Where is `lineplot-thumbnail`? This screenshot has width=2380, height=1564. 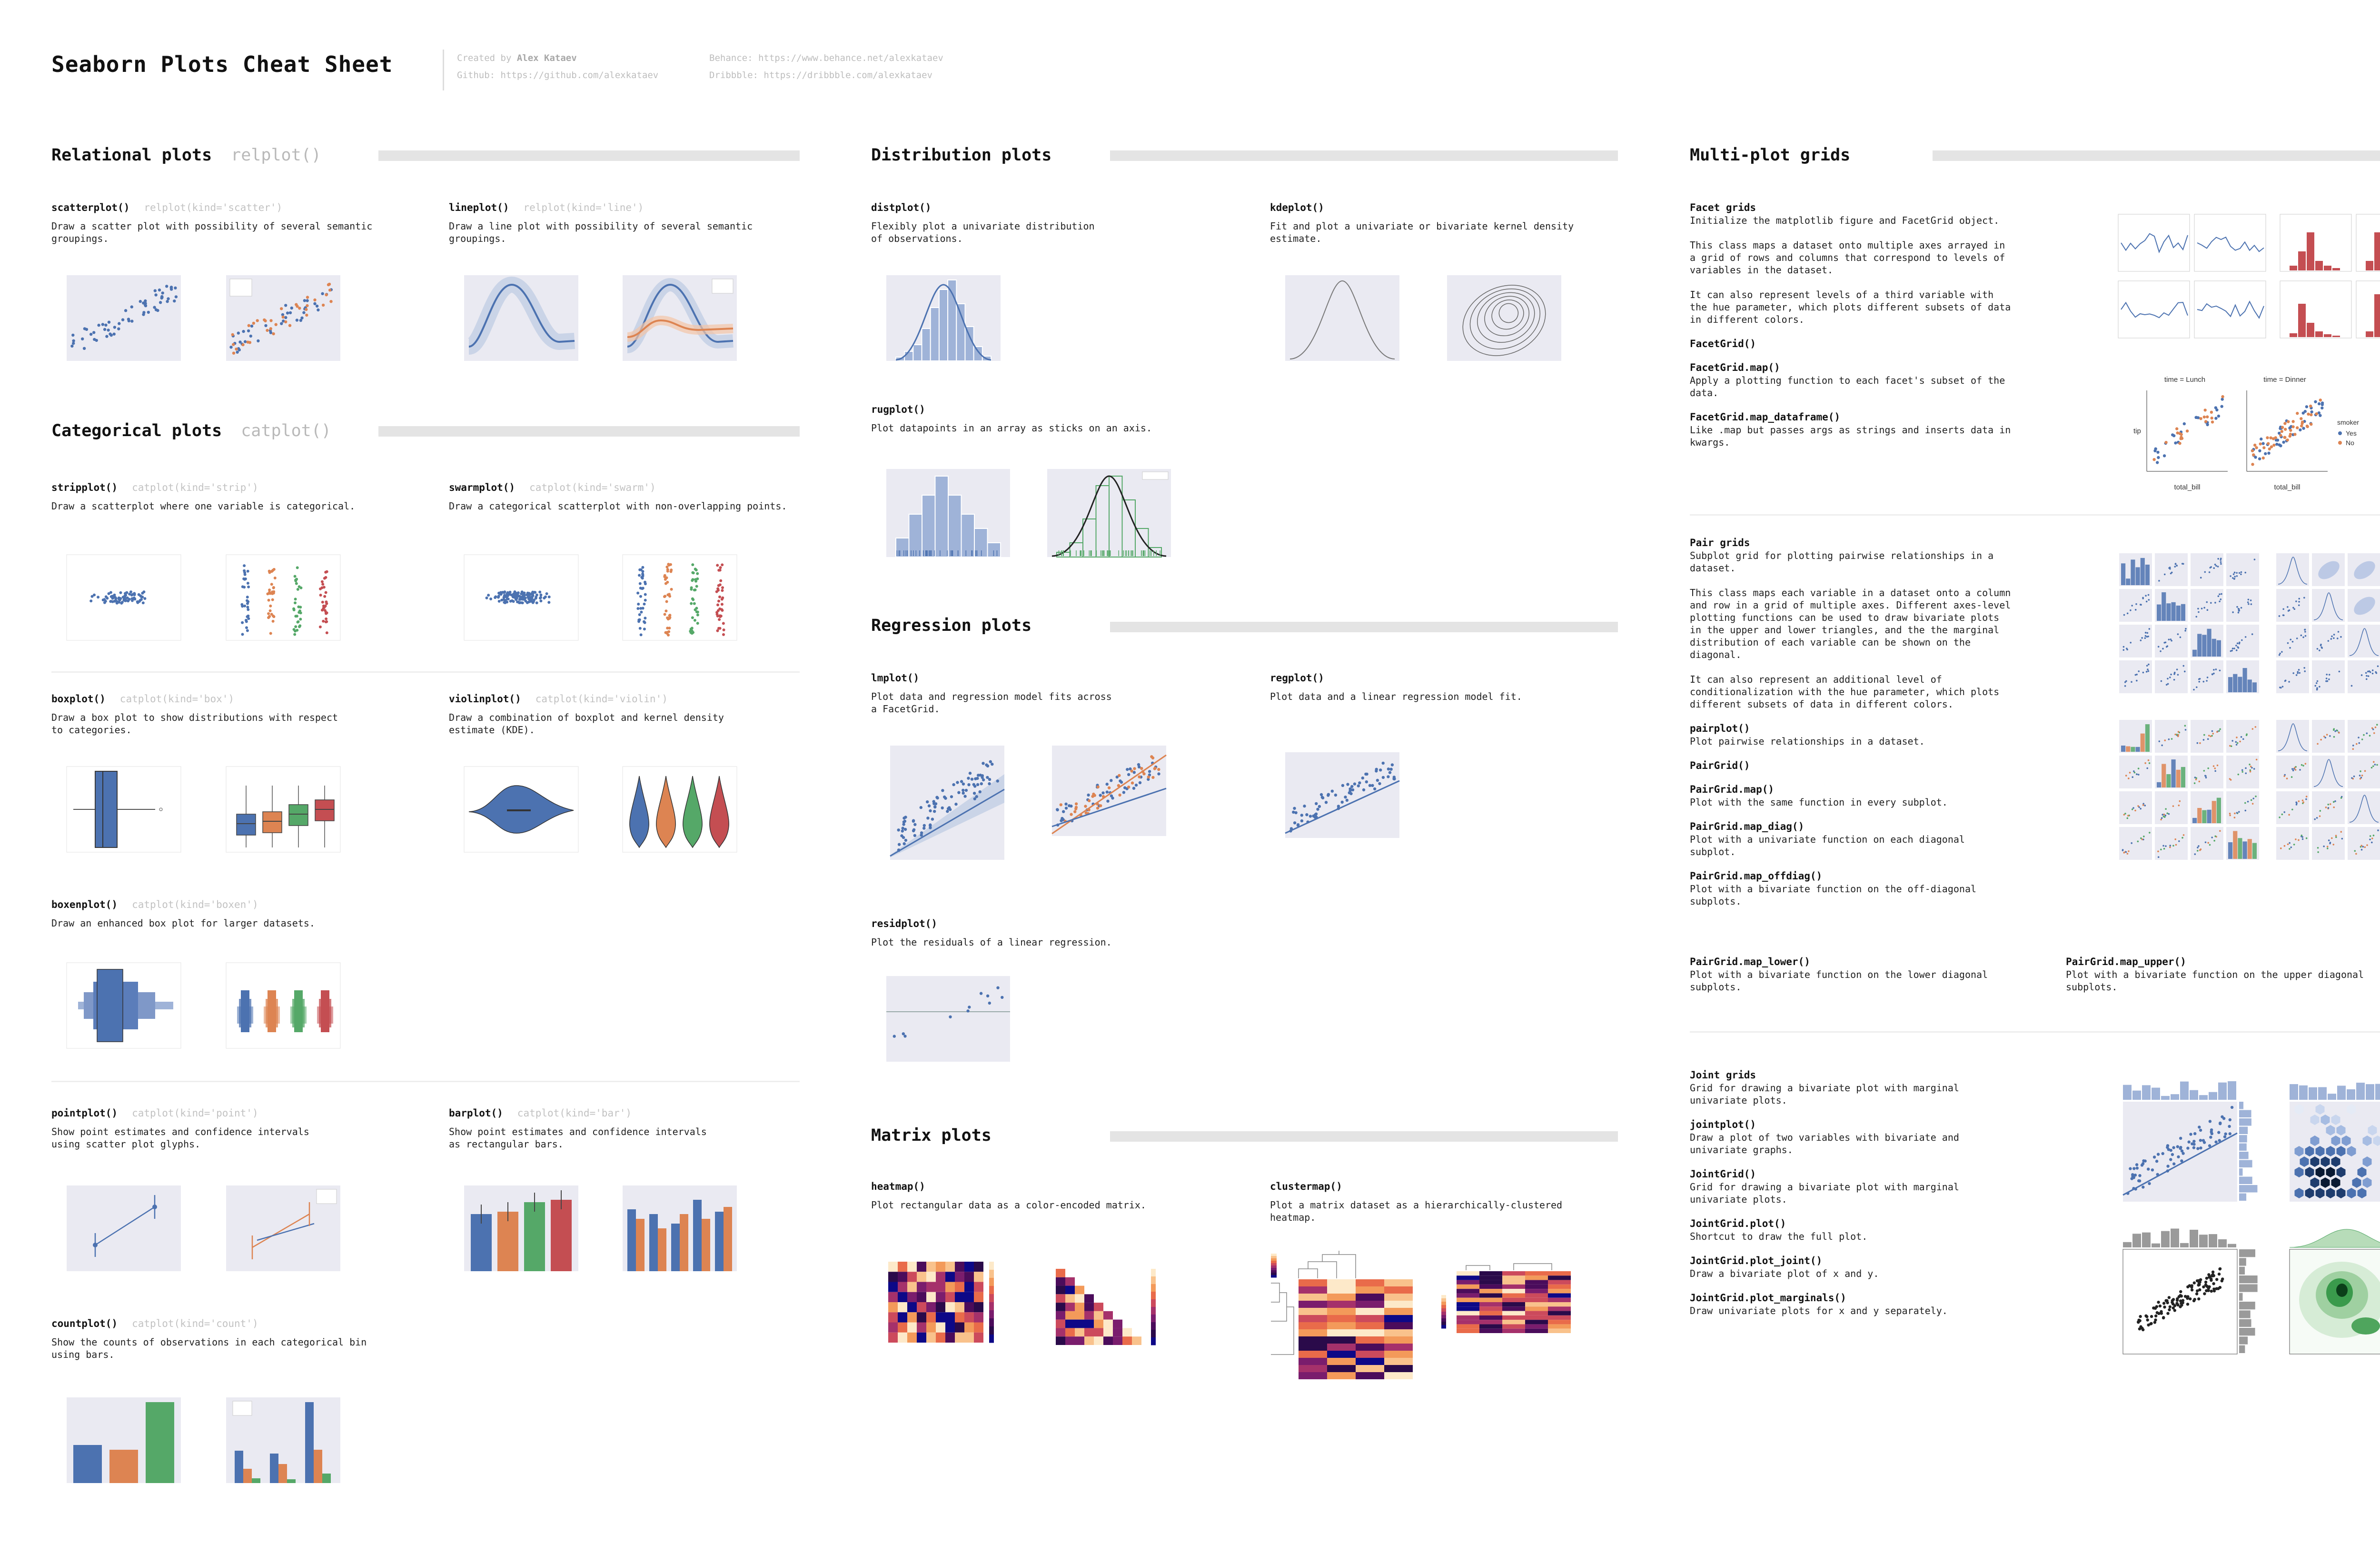
lineplot-thumbnail is located at coordinates (521, 318).